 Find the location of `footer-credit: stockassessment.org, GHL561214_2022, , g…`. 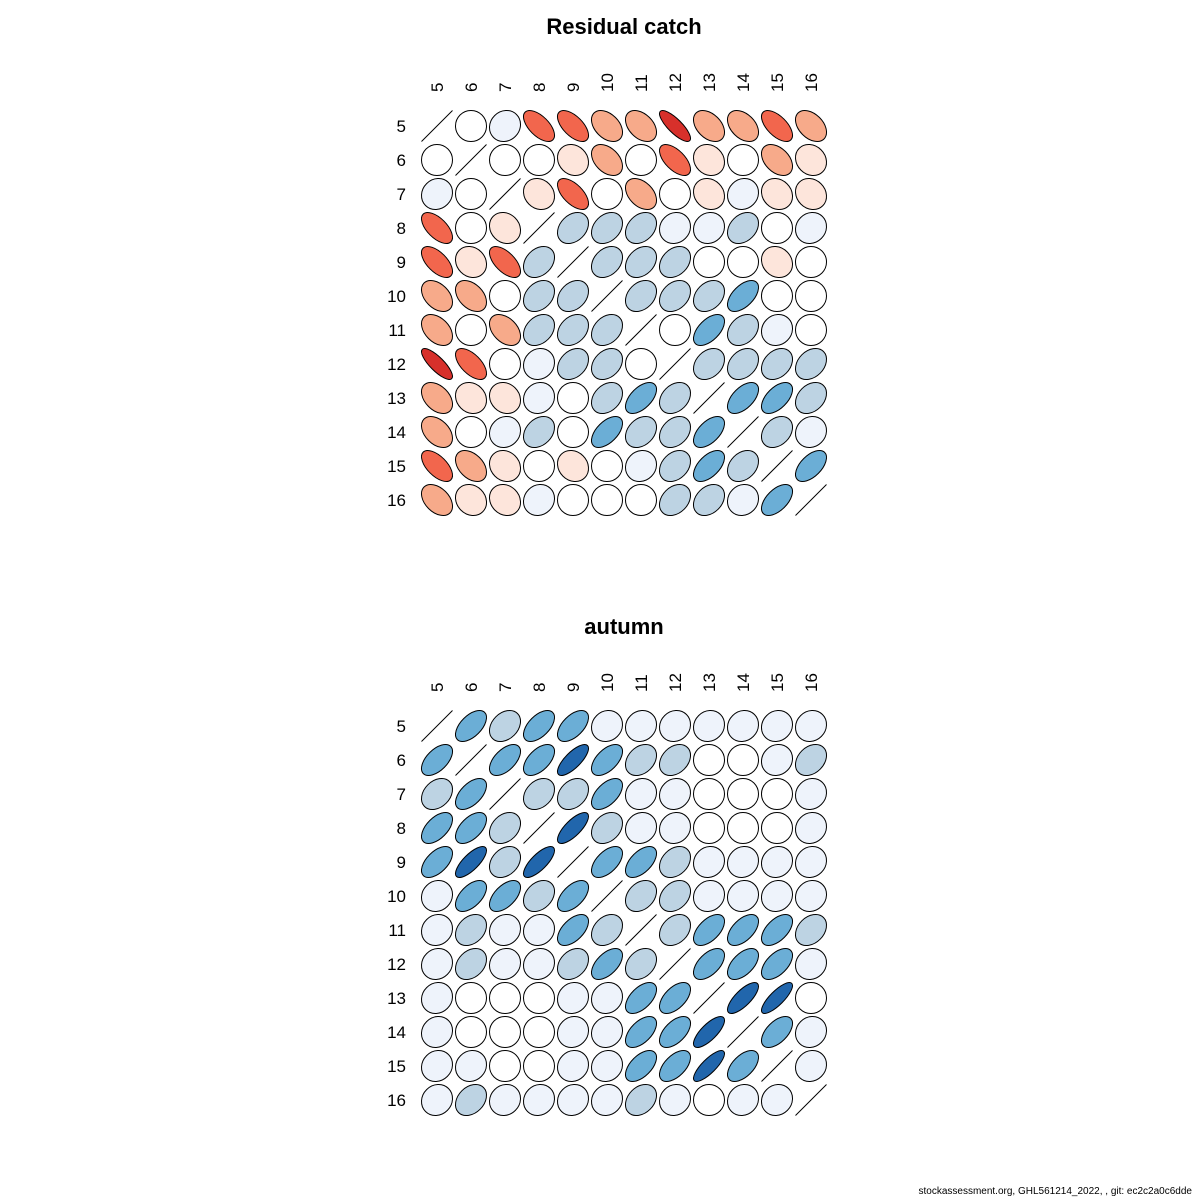

footer-credit: stockassessment.org, GHL561214_2022, , g… is located at coordinates (1055, 1191).